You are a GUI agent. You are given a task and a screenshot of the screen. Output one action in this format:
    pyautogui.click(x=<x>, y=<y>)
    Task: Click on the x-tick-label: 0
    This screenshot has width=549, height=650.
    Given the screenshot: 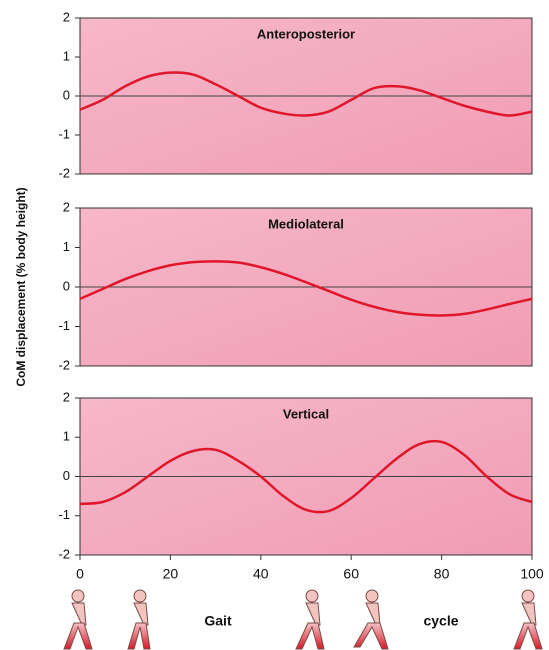 What is the action you would take?
    pyautogui.click(x=80, y=574)
    